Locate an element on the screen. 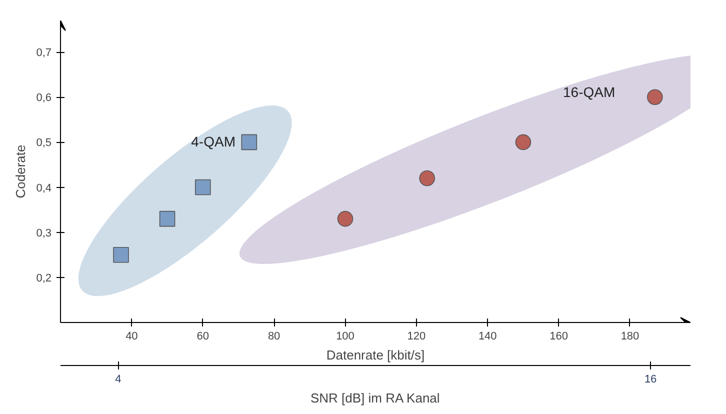 The width and height of the screenshot is (726, 414). x-tick-label: 160 is located at coordinates (559, 336).